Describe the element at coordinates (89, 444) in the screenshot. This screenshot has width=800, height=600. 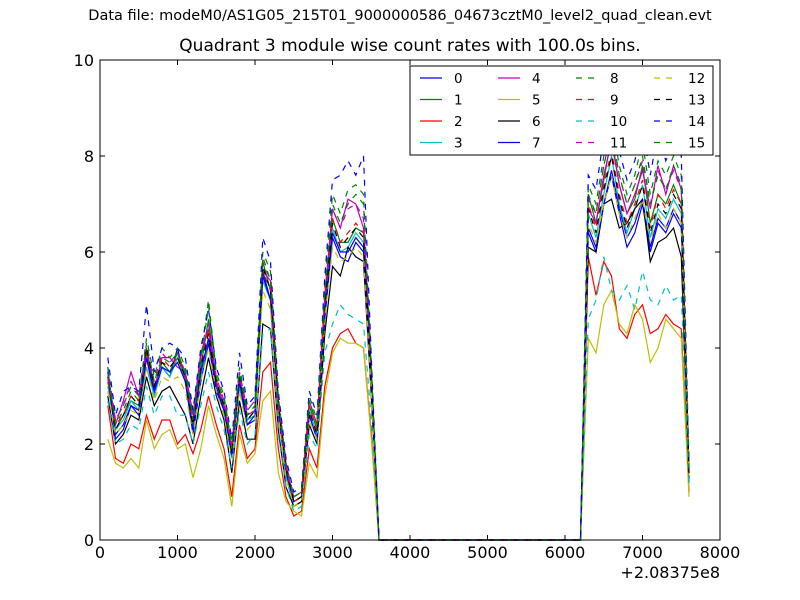
I see `y-tick-label: 2` at that location.